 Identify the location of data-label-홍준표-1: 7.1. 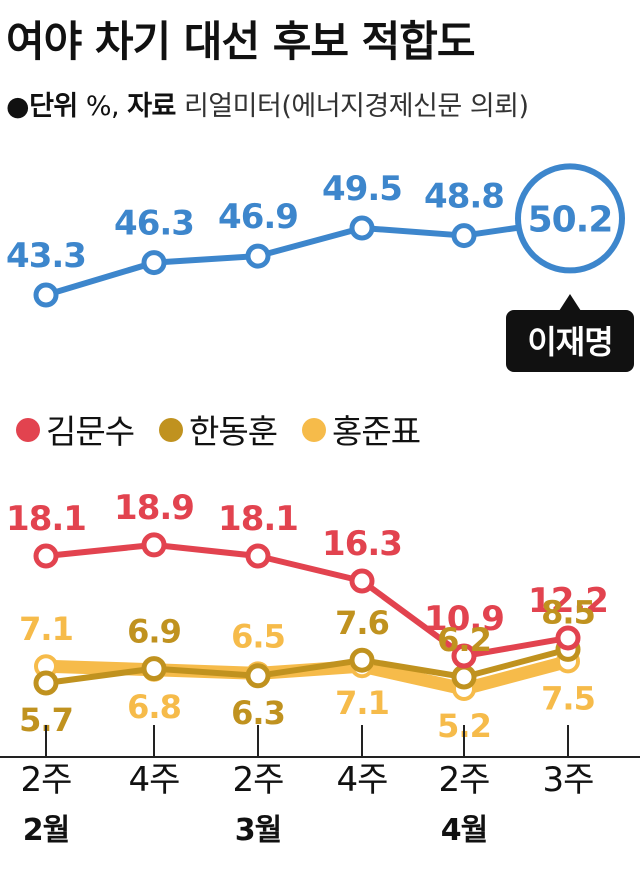
(46, 629).